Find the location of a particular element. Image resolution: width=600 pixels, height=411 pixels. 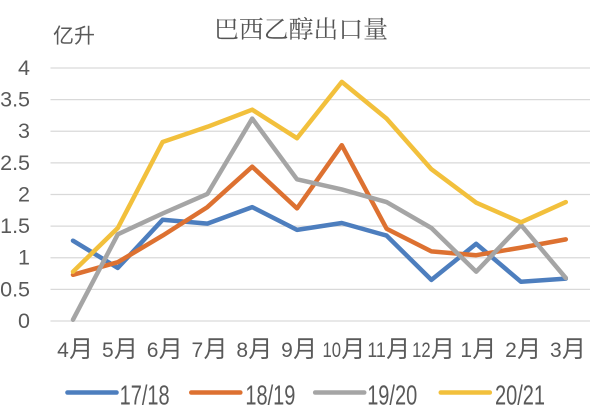

svg-text: 18/19 is located at coordinates (270, 395).